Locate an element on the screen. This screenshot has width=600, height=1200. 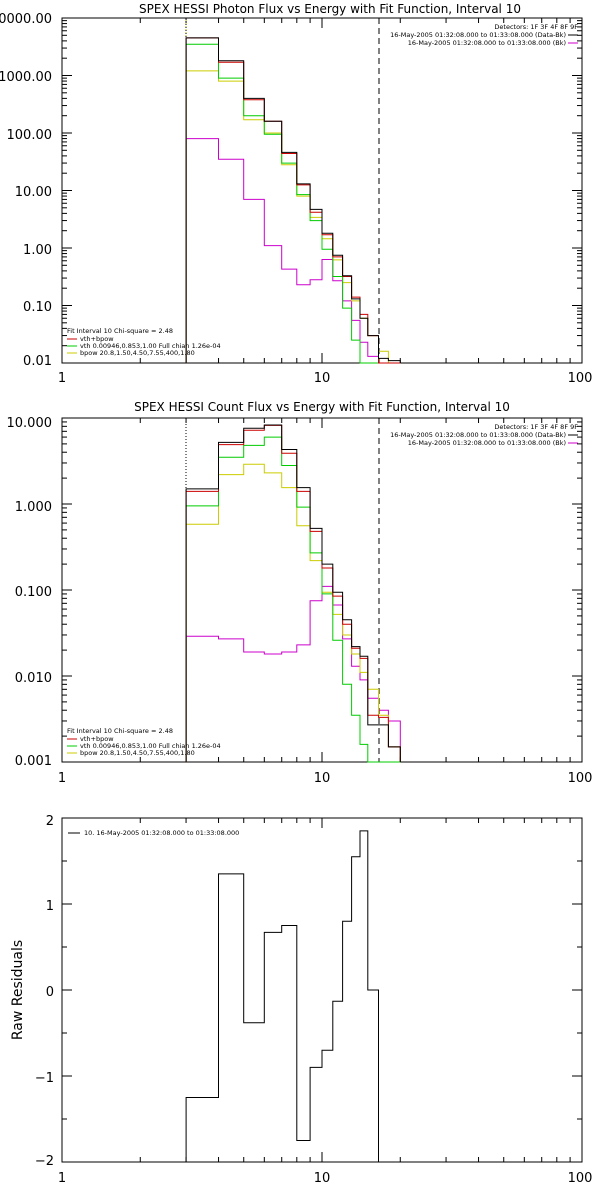
photon-ytick: 1000.00 is located at coordinates (26, 77).